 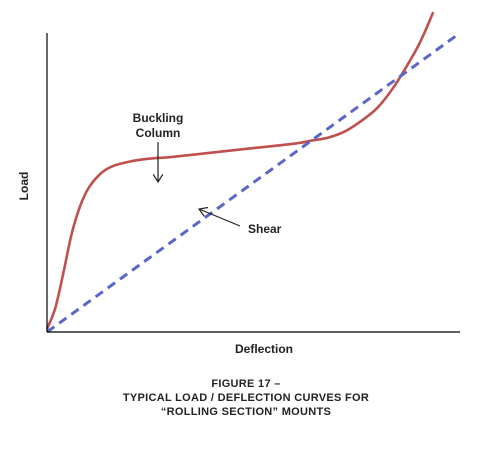 I want to click on x-axis-label: Deflection, so click(x=264, y=349).